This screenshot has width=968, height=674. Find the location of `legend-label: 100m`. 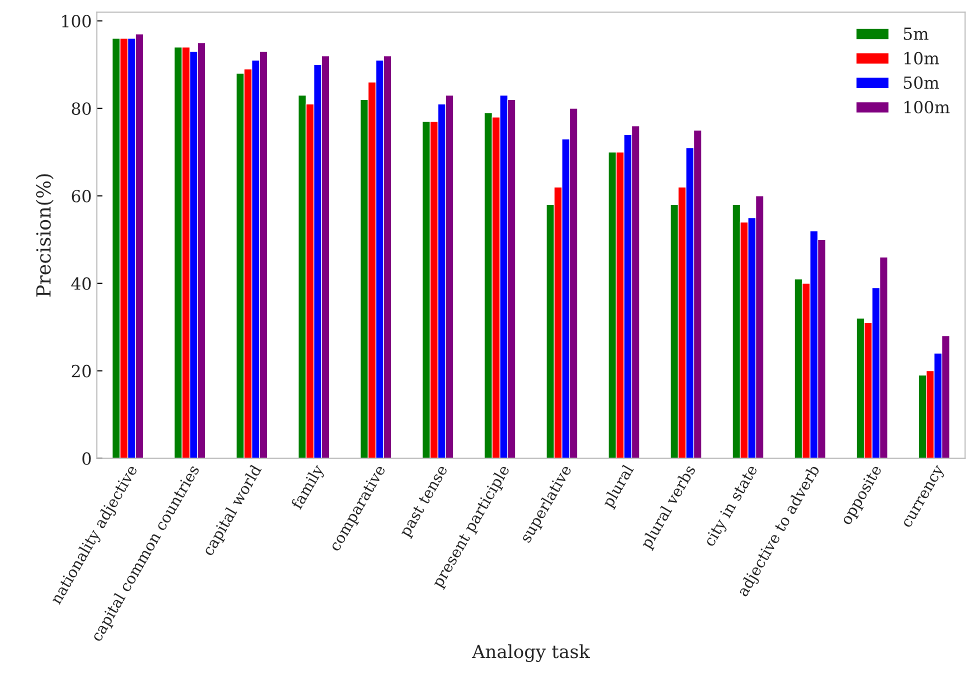

legend-label: 100m is located at coordinates (927, 107).